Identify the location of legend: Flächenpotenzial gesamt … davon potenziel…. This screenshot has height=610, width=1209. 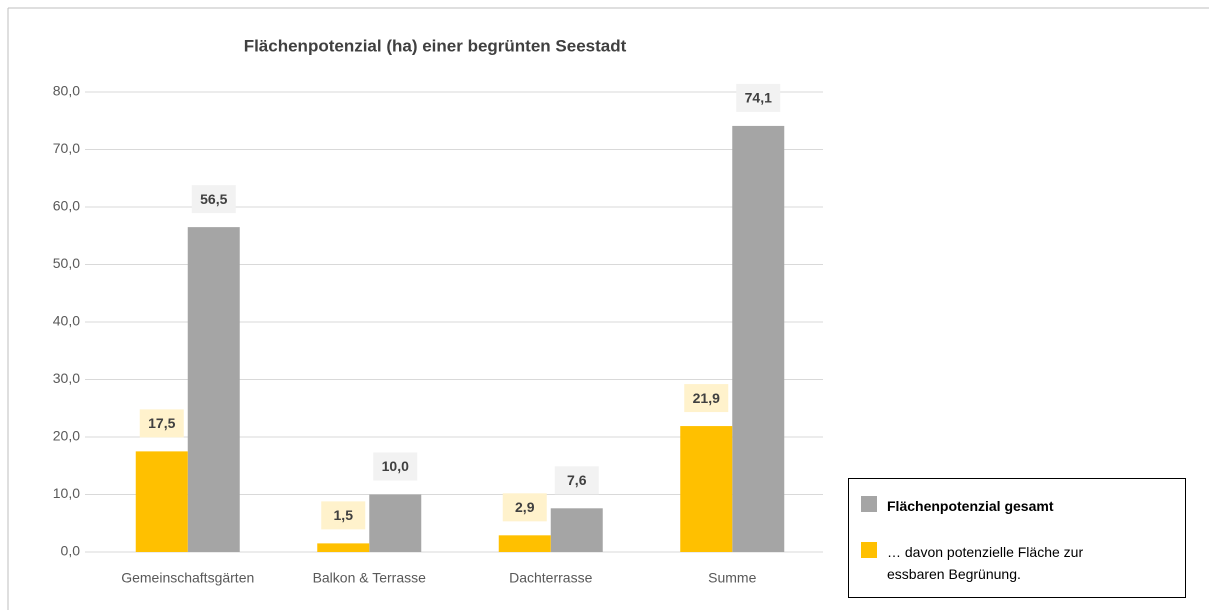
(1017, 538).